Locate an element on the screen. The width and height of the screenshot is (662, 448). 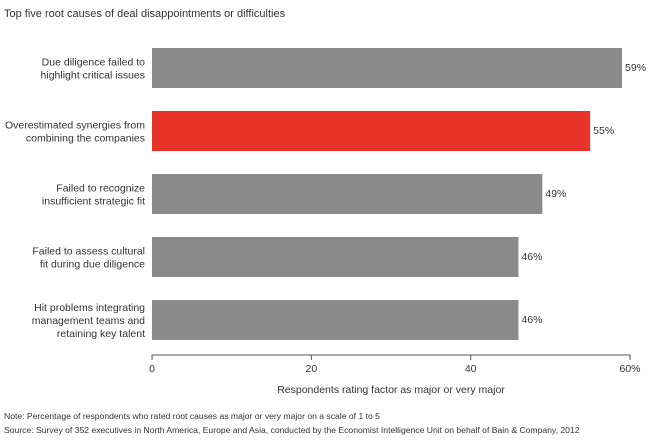
value-label-1: 59% is located at coordinates (635, 68).